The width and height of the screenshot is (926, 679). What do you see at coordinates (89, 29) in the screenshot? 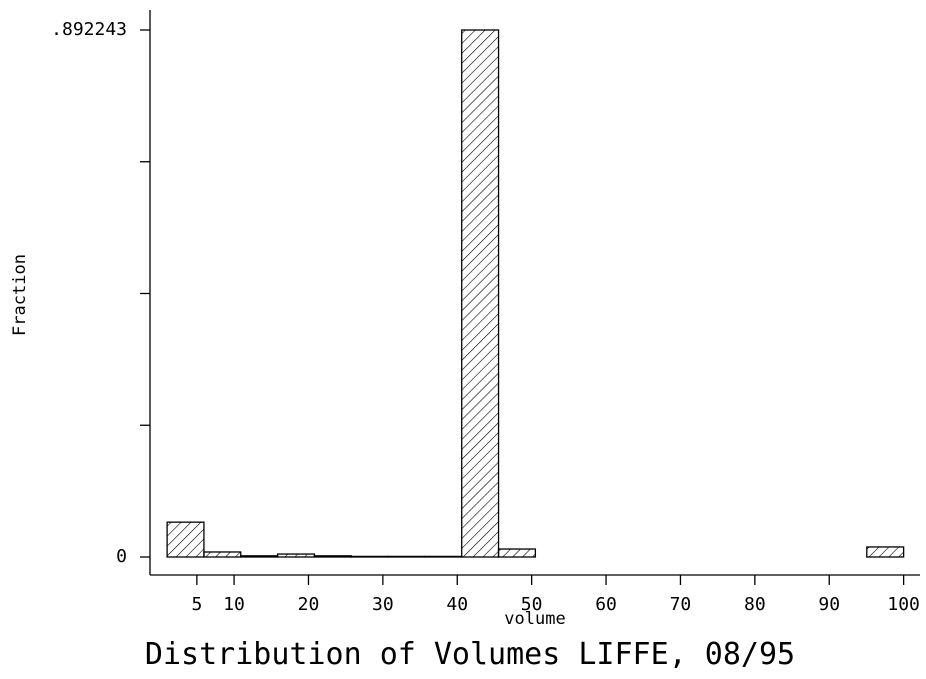
I see `y-tick-label: .892243` at bounding box center [89, 29].